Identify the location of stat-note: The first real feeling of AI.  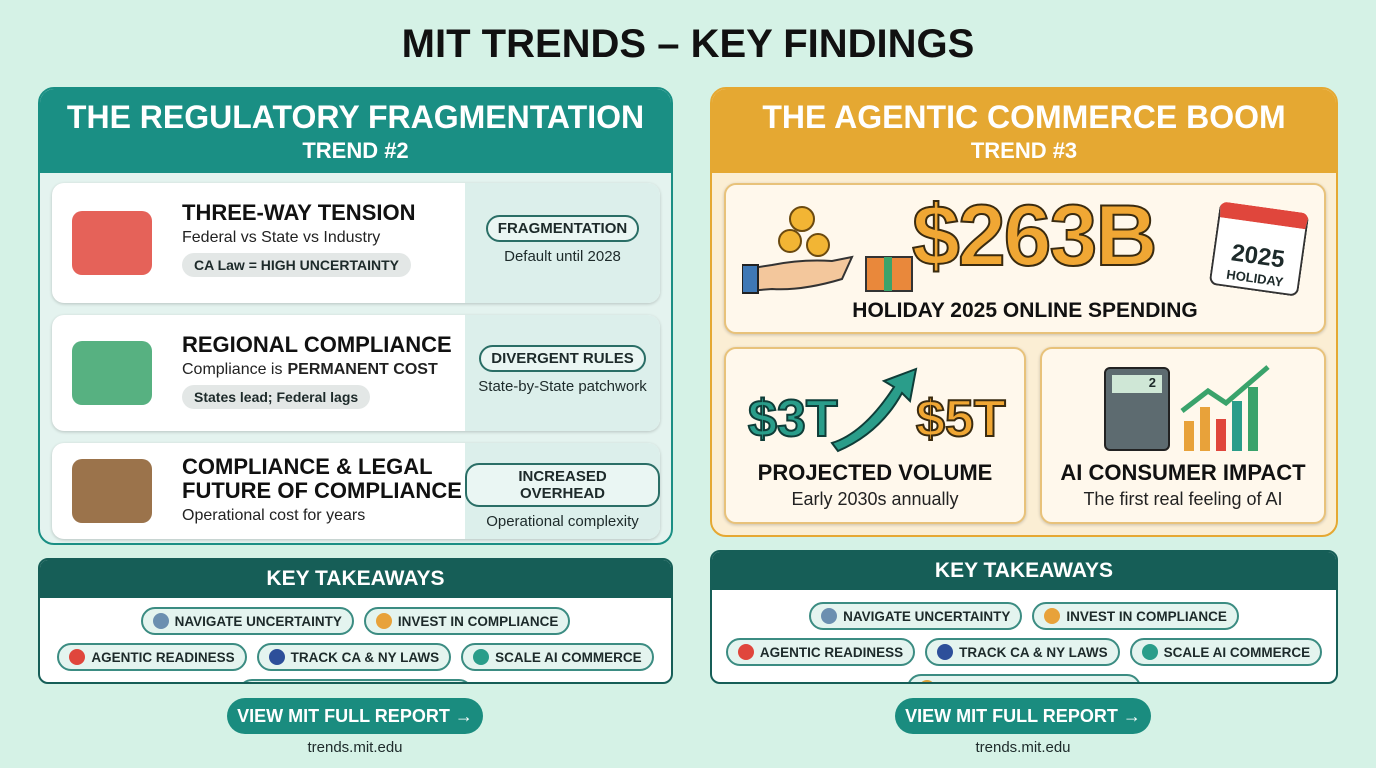
(1183, 499).